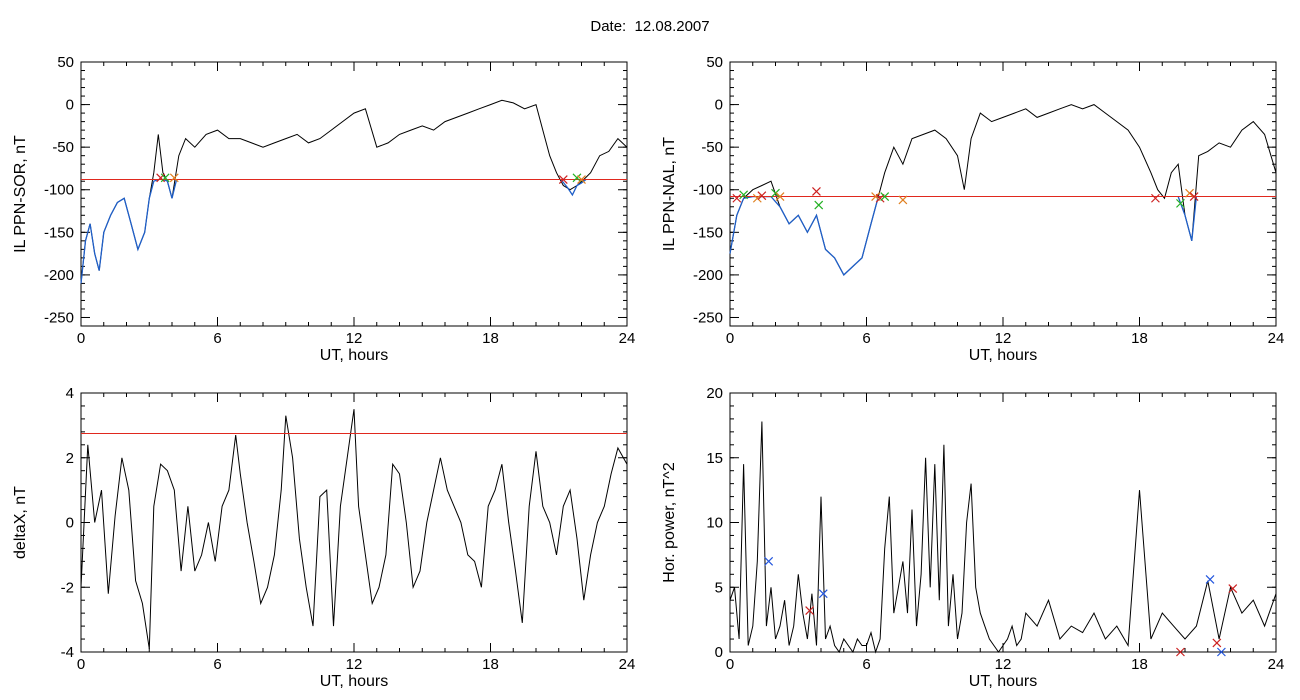  What do you see at coordinates (730, 338) in the screenshot?
I see `panel-2-xtick-label: 0` at bounding box center [730, 338].